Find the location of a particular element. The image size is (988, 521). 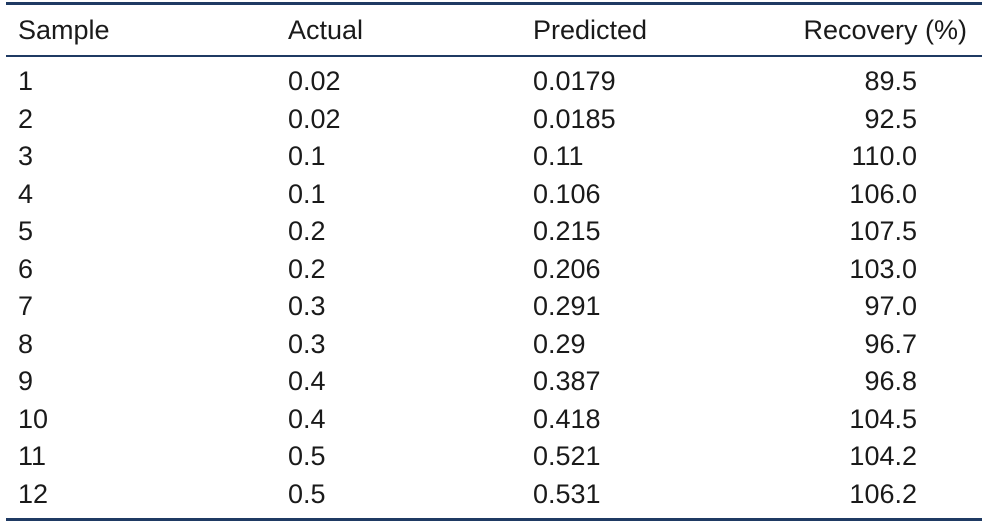

cell-predicted: 0.531 is located at coordinates (567, 493).